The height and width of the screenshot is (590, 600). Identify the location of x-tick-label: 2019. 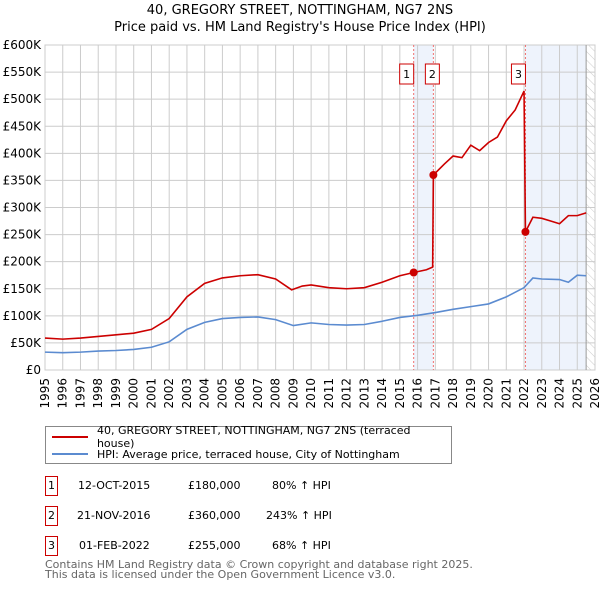
(471, 393).